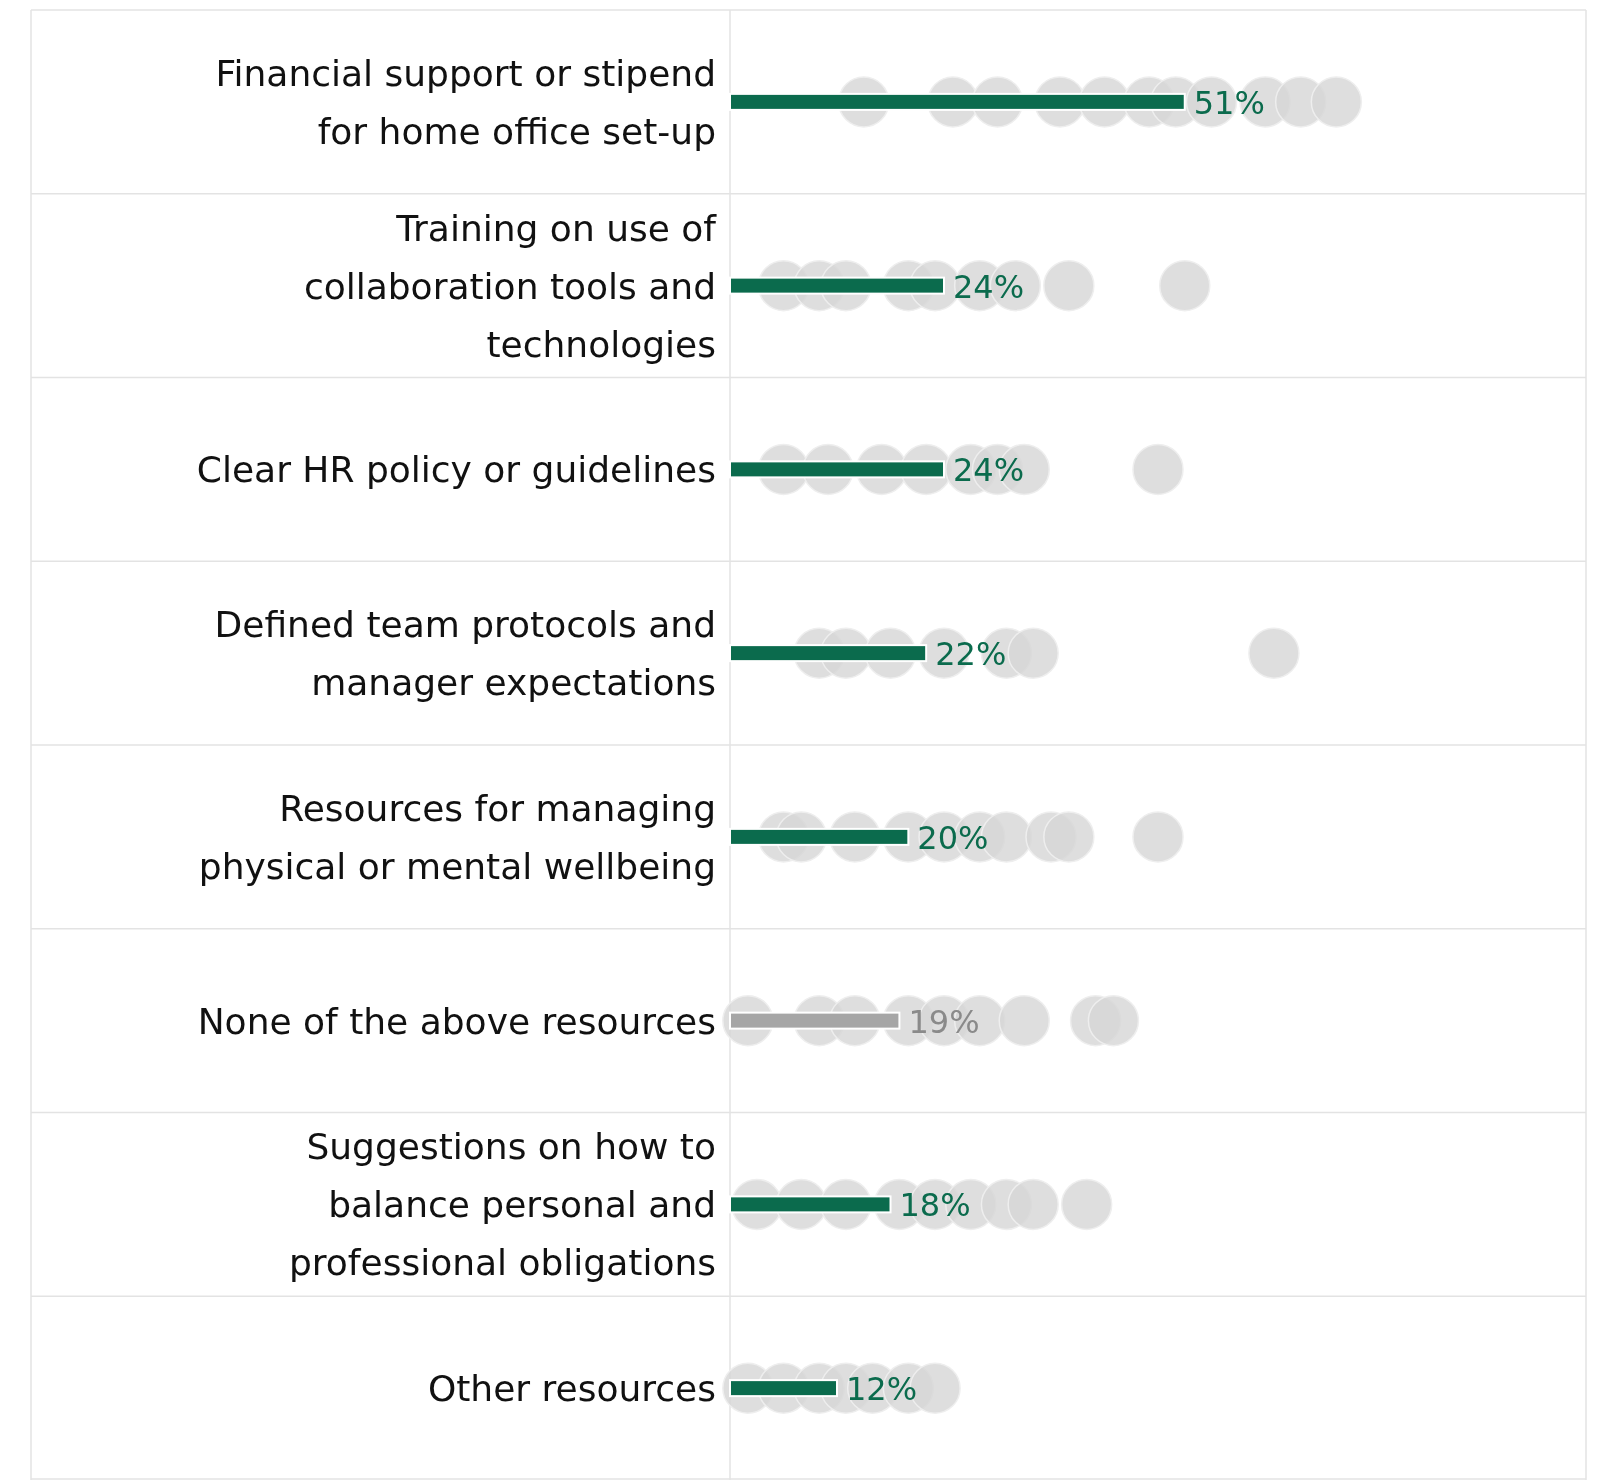  Describe the element at coordinates (456, 470) in the screenshot. I see `y-tick-label: Clear HR policy or guidelines` at that location.